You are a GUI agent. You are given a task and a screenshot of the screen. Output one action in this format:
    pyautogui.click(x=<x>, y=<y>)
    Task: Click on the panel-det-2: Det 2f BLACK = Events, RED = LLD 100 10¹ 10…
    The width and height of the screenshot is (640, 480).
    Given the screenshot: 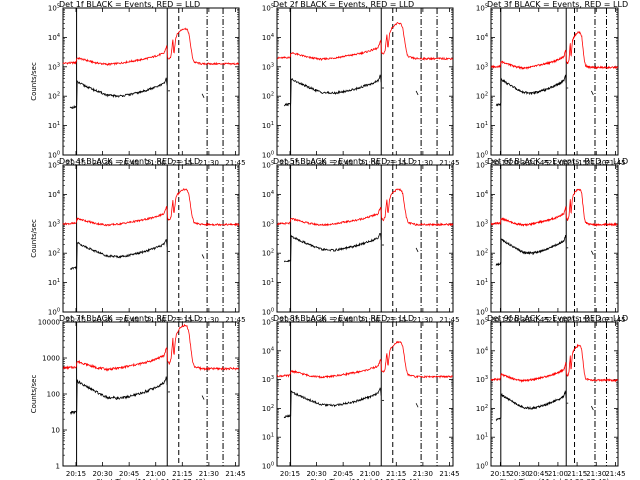 What is the action you would take?
    pyautogui.click(x=361, y=83)
    